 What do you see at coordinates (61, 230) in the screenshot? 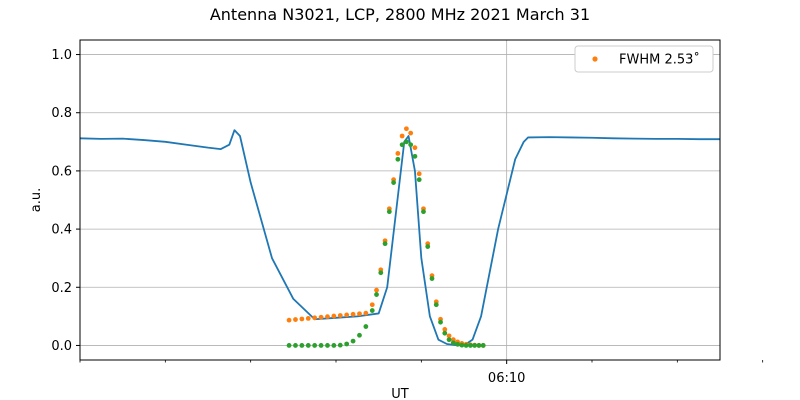
I see `y-tick-label: 0.4` at bounding box center [61, 230].